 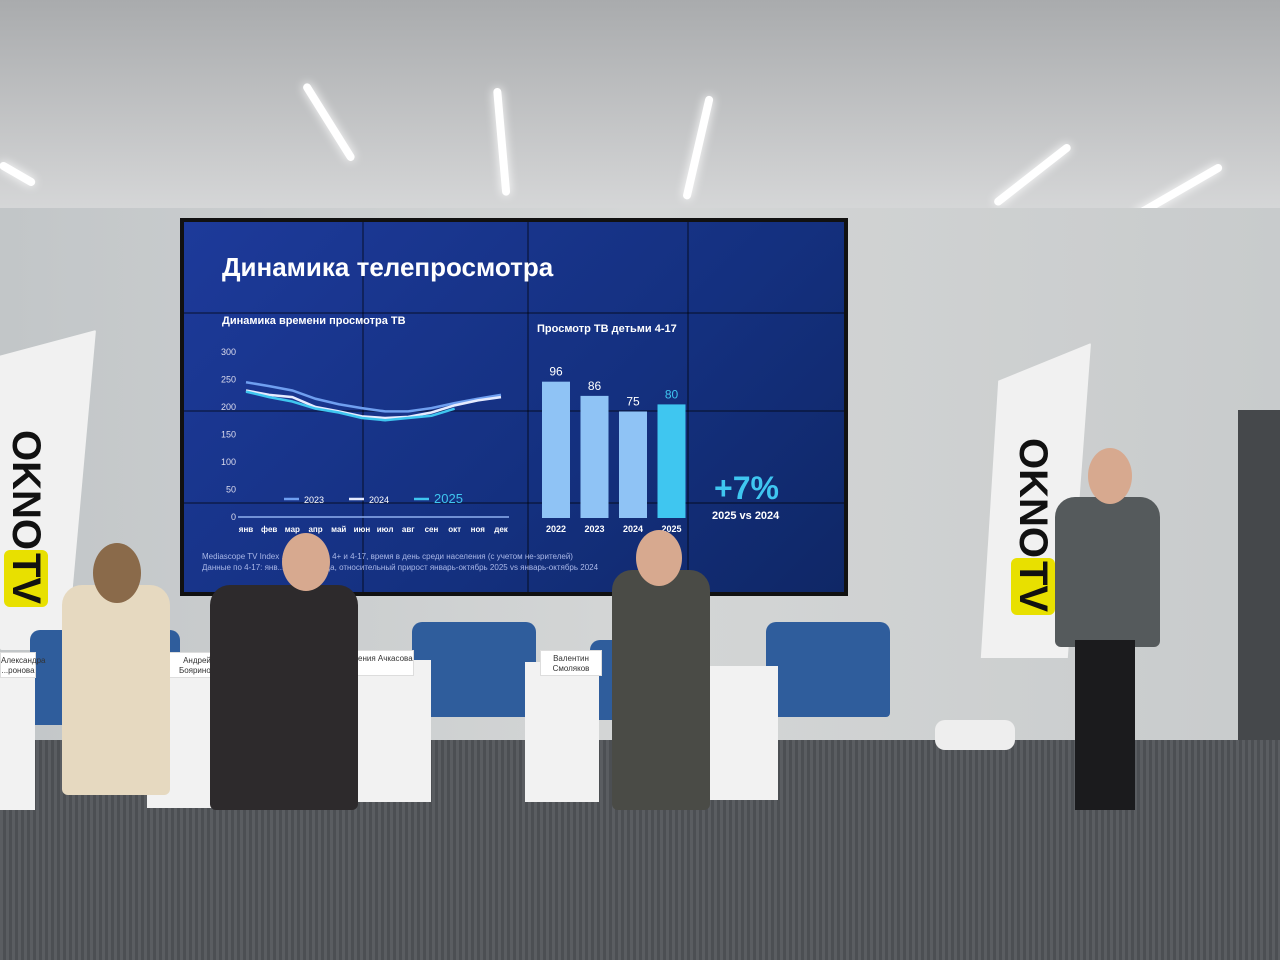 I want to click on x-tick-label: июл, so click(x=385, y=529).